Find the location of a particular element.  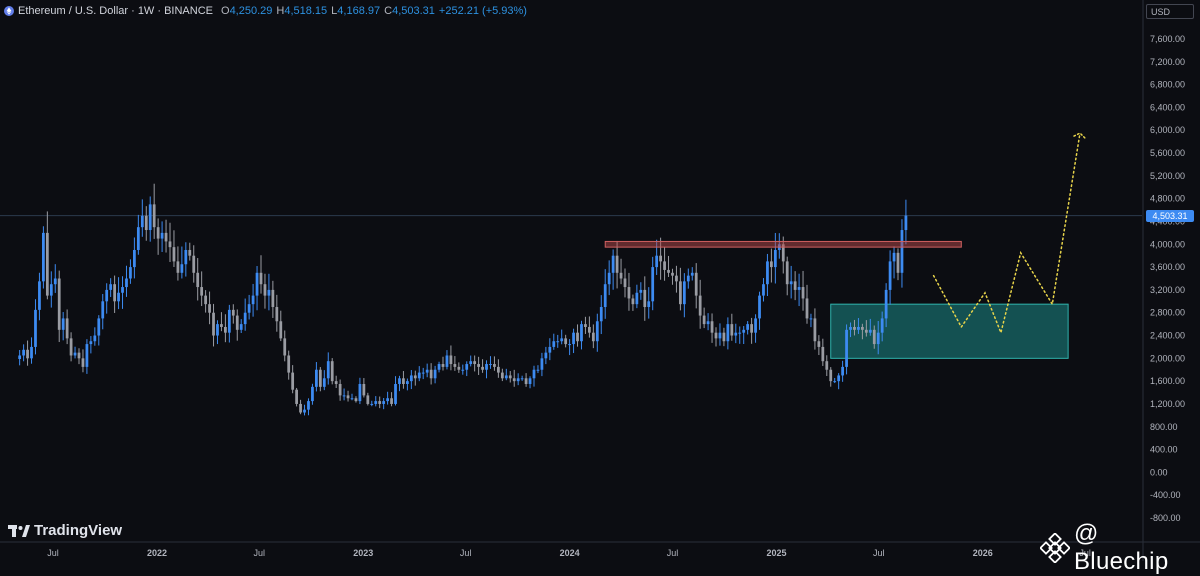

y-tick-label: 0.00 is located at coordinates (1159, 472).